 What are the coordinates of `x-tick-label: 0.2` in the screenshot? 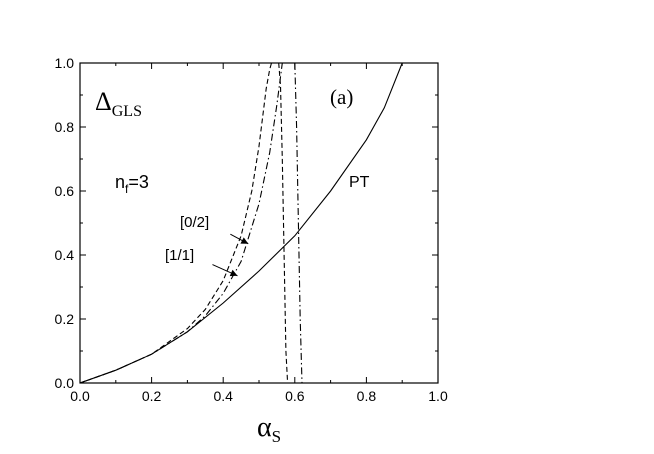 It's located at (152, 396).